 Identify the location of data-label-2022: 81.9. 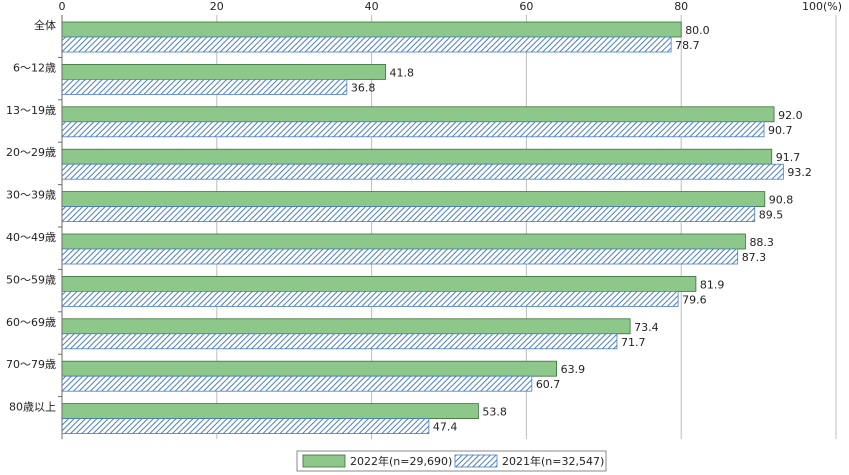
(712, 284).